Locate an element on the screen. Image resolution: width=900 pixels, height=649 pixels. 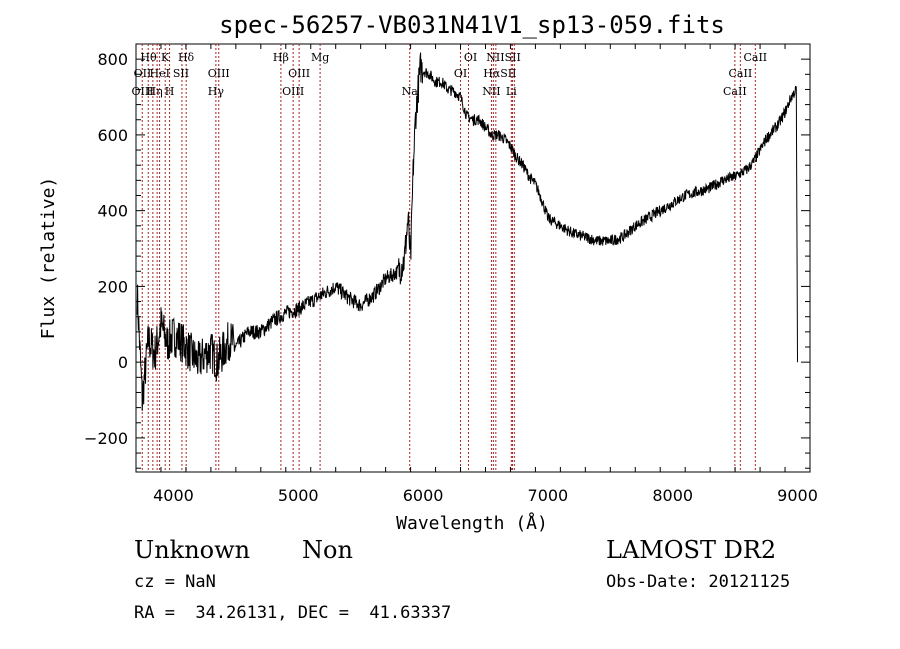
y-tick-label: 800 is located at coordinates (112, 59).